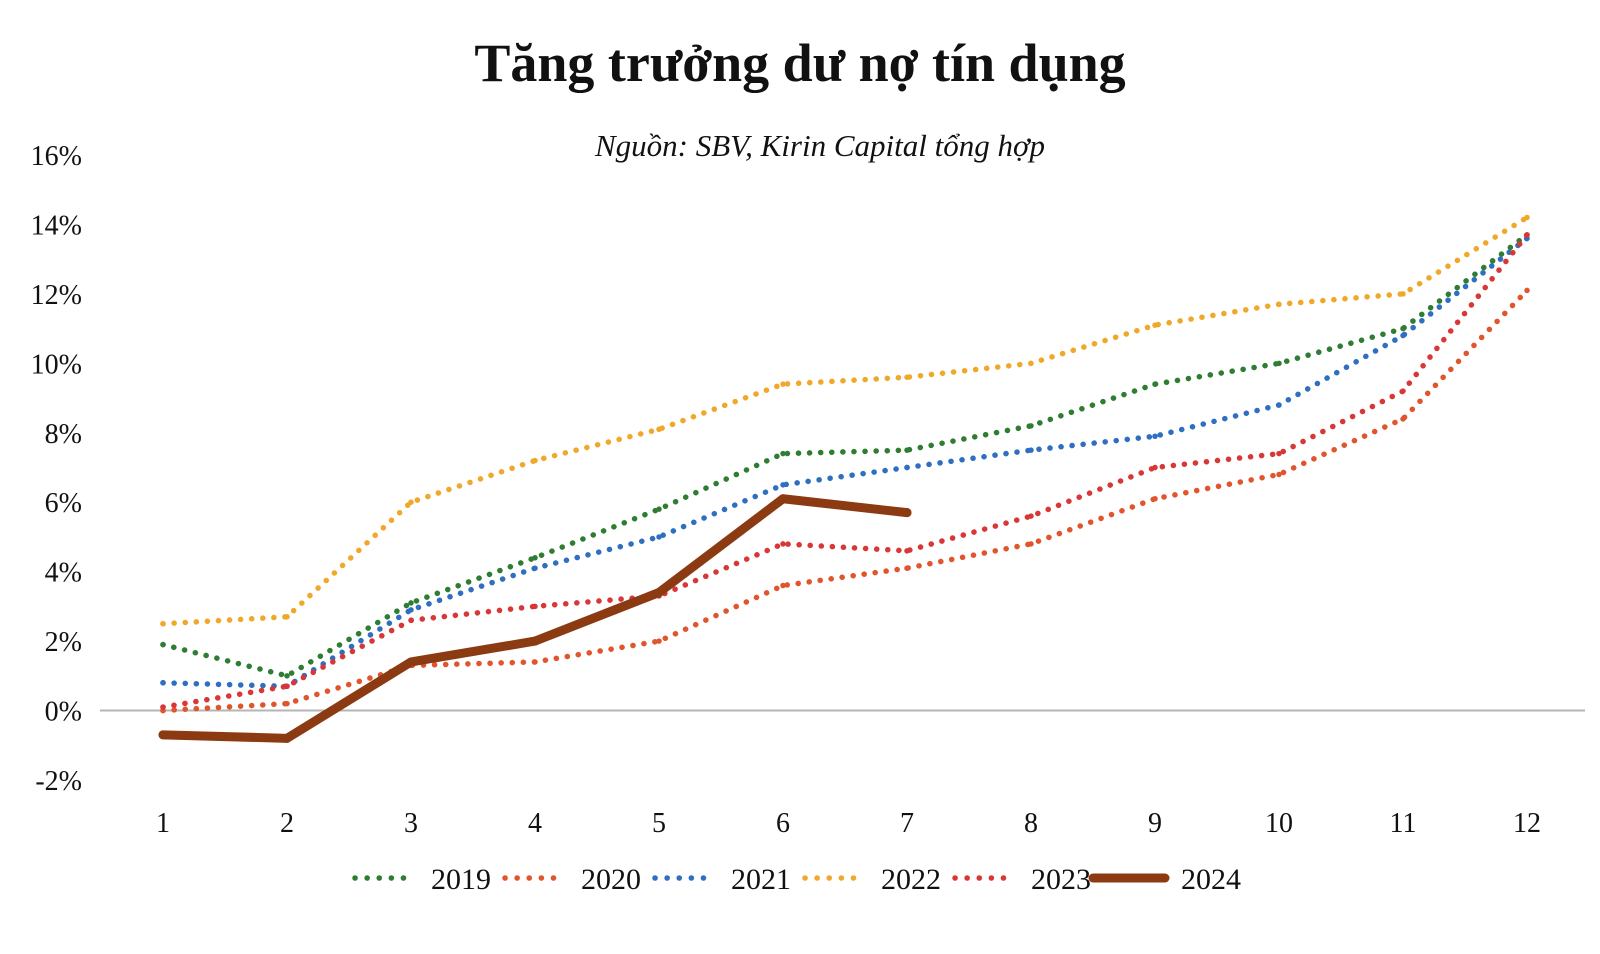  What do you see at coordinates (63, 573) in the screenshot?
I see `y-tick-label: 4%` at bounding box center [63, 573].